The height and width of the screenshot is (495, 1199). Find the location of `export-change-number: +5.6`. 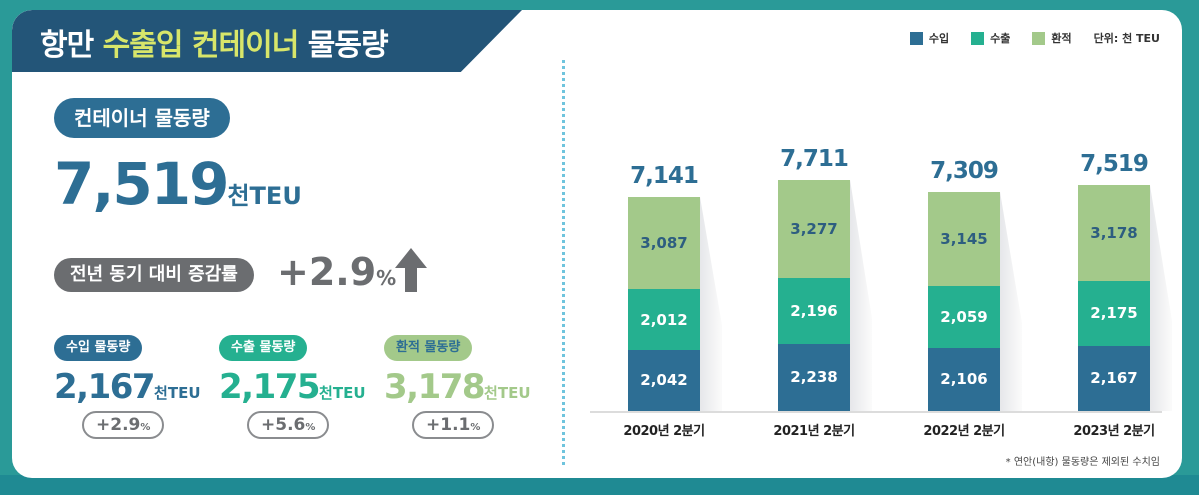

export-change-number: +5.6 is located at coordinates (283, 425).